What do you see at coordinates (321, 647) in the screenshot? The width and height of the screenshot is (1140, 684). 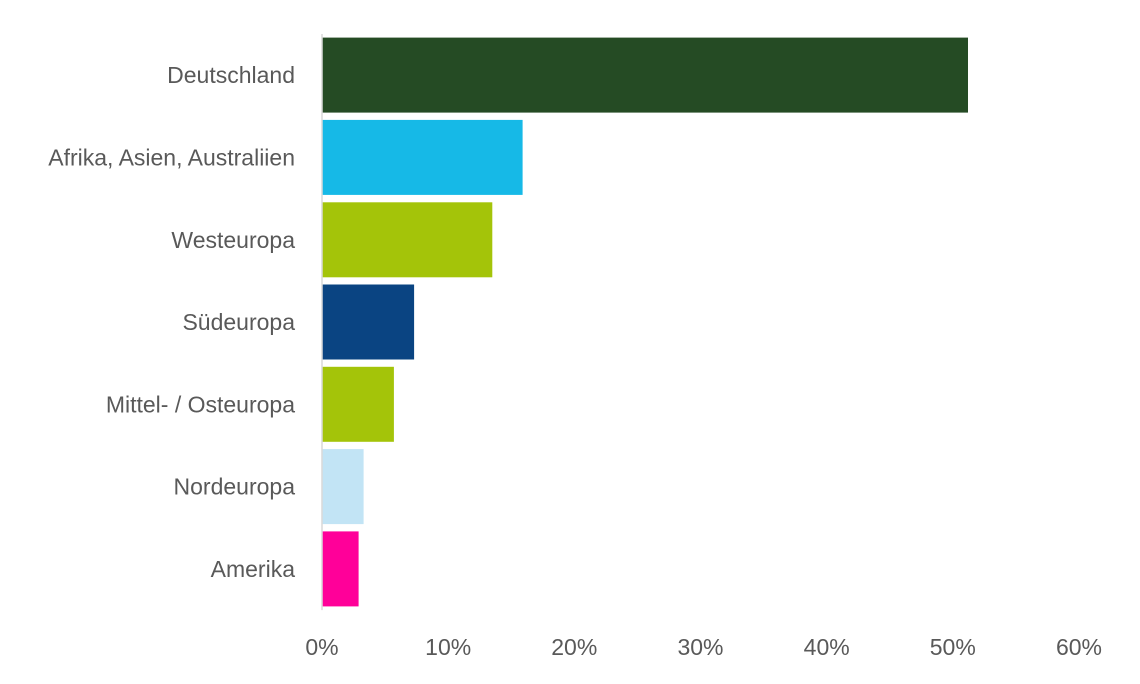 I see `x-tick-label-0: 0%` at bounding box center [321, 647].